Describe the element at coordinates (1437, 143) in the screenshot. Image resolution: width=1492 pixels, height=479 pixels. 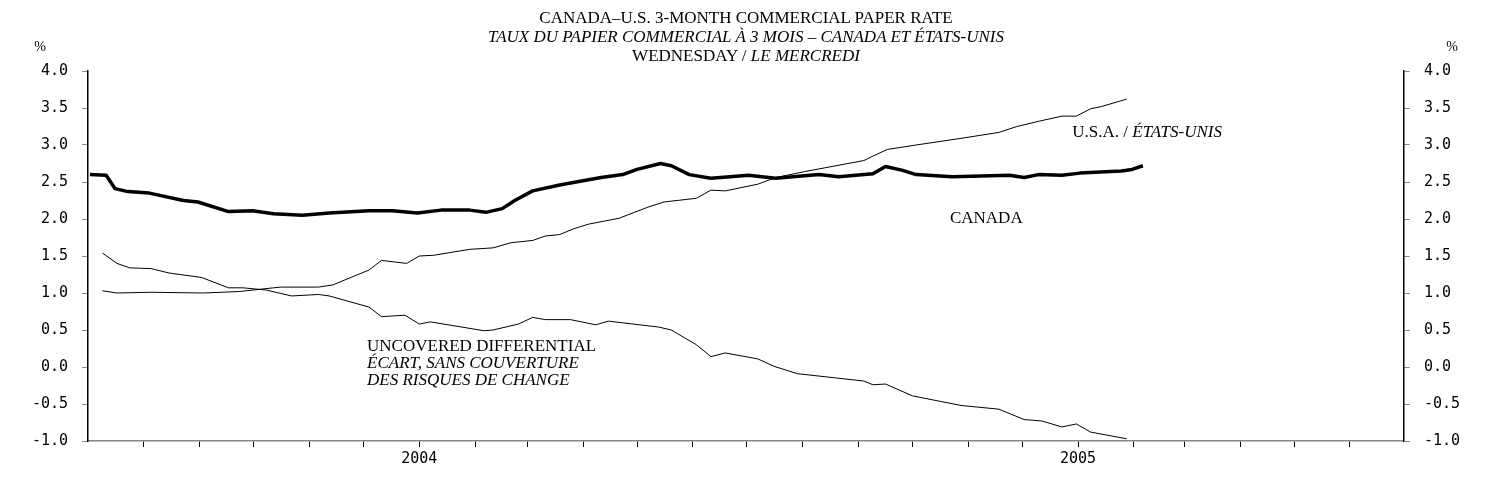
I see `y2-tick-label: 3.0` at that location.